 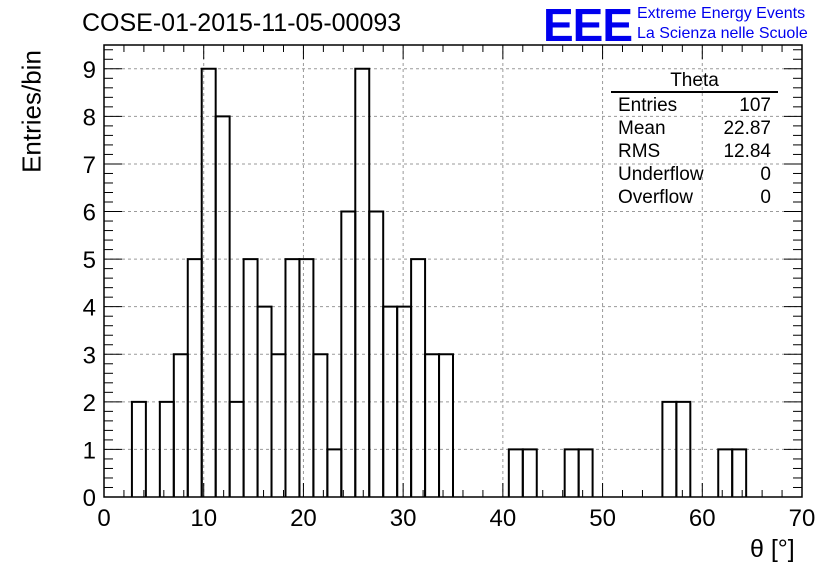 What do you see at coordinates (721, 13) in the screenshot?
I see `logo-text-line1: Extreme Energy Events` at bounding box center [721, 13].